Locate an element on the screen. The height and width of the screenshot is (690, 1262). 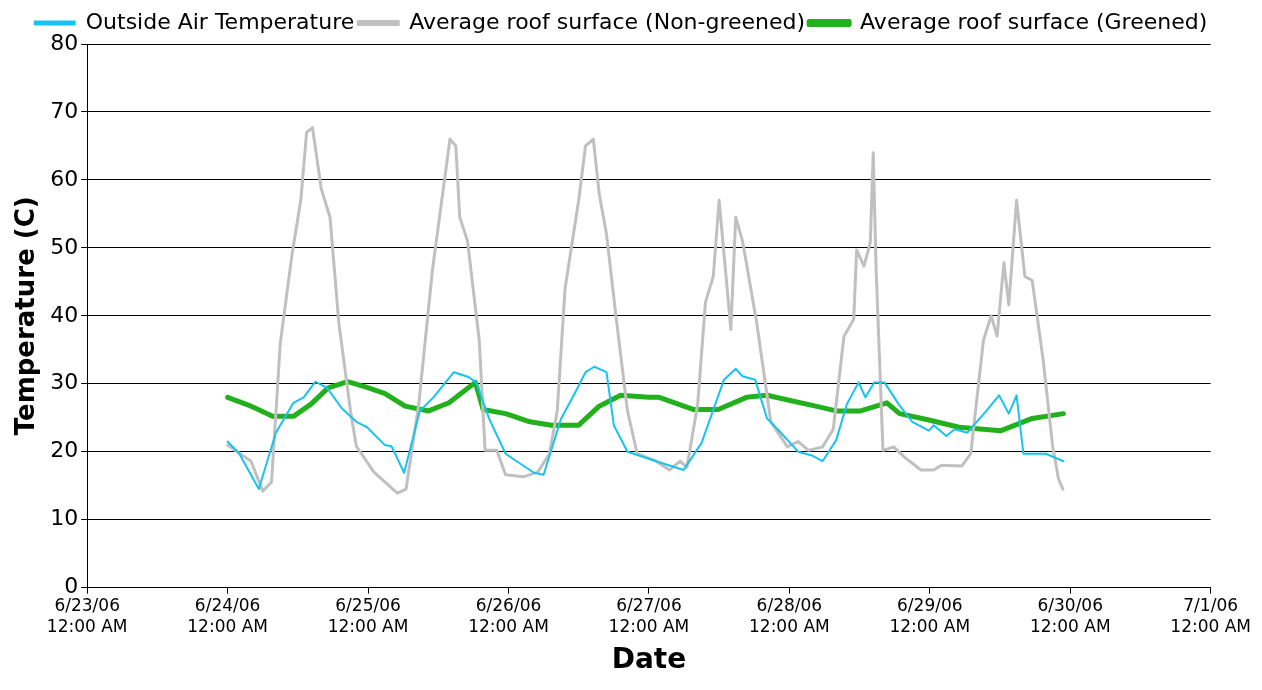
x-tick-label: 6/30/06 12:00 AM is located at coordinates (1070, 615).